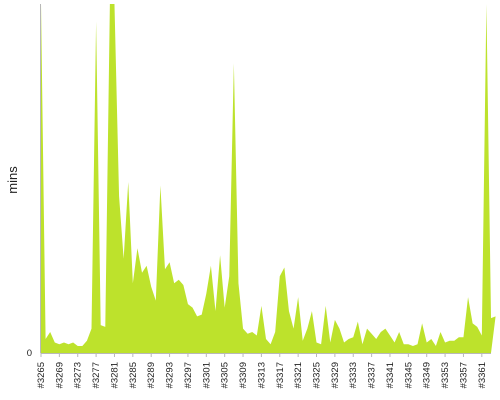 The height and width of the screenshot is (400, 500). What do you see at coordinates (133, 375) in the screenshot?
I see `x-tick-label: #3285` at bounding box center [133, 375].